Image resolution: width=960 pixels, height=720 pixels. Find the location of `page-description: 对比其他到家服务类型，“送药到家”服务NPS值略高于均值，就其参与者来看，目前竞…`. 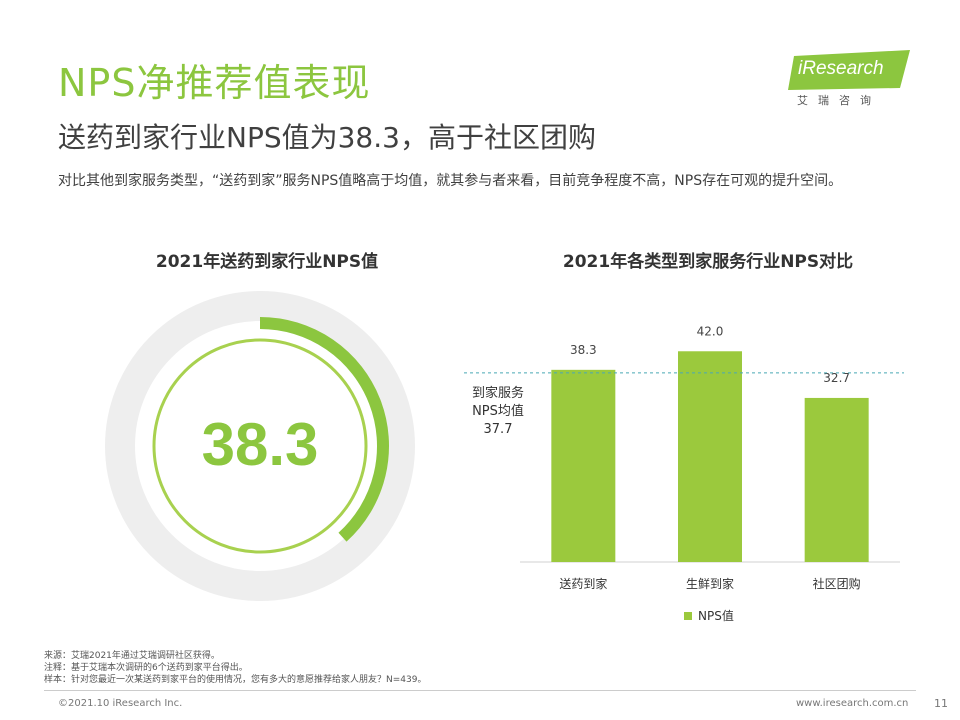

page-description: 对比其他到家服务类型，“送药到家”服务NPS值略高于均值，就其参与者来看，目前竞… is located at coordinates (450, 181).